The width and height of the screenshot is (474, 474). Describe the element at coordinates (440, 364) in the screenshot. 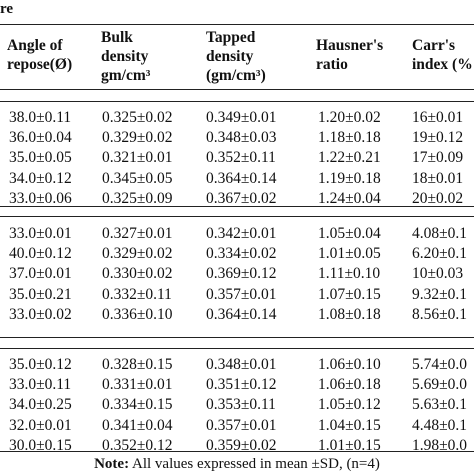

I see `carrs-index-cell: 5.74±0.0` at that location.